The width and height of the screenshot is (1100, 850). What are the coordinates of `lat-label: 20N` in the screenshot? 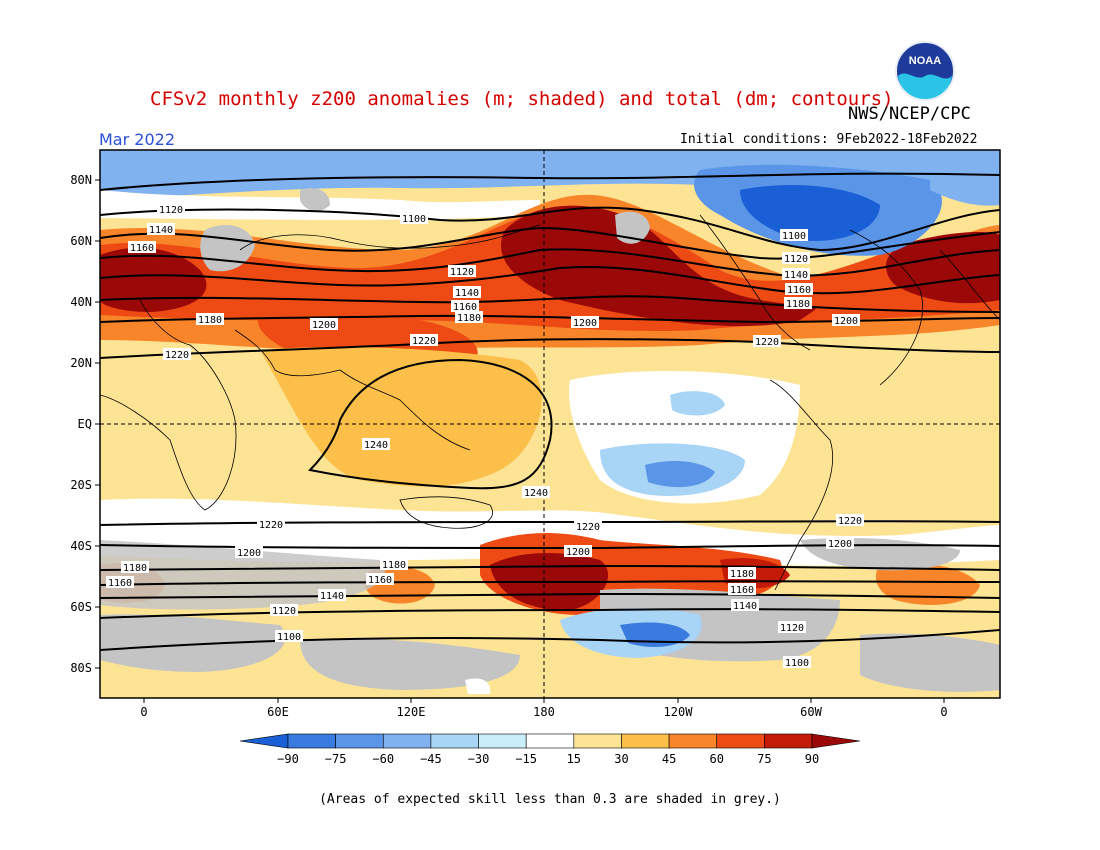 It's located at (81, 363).